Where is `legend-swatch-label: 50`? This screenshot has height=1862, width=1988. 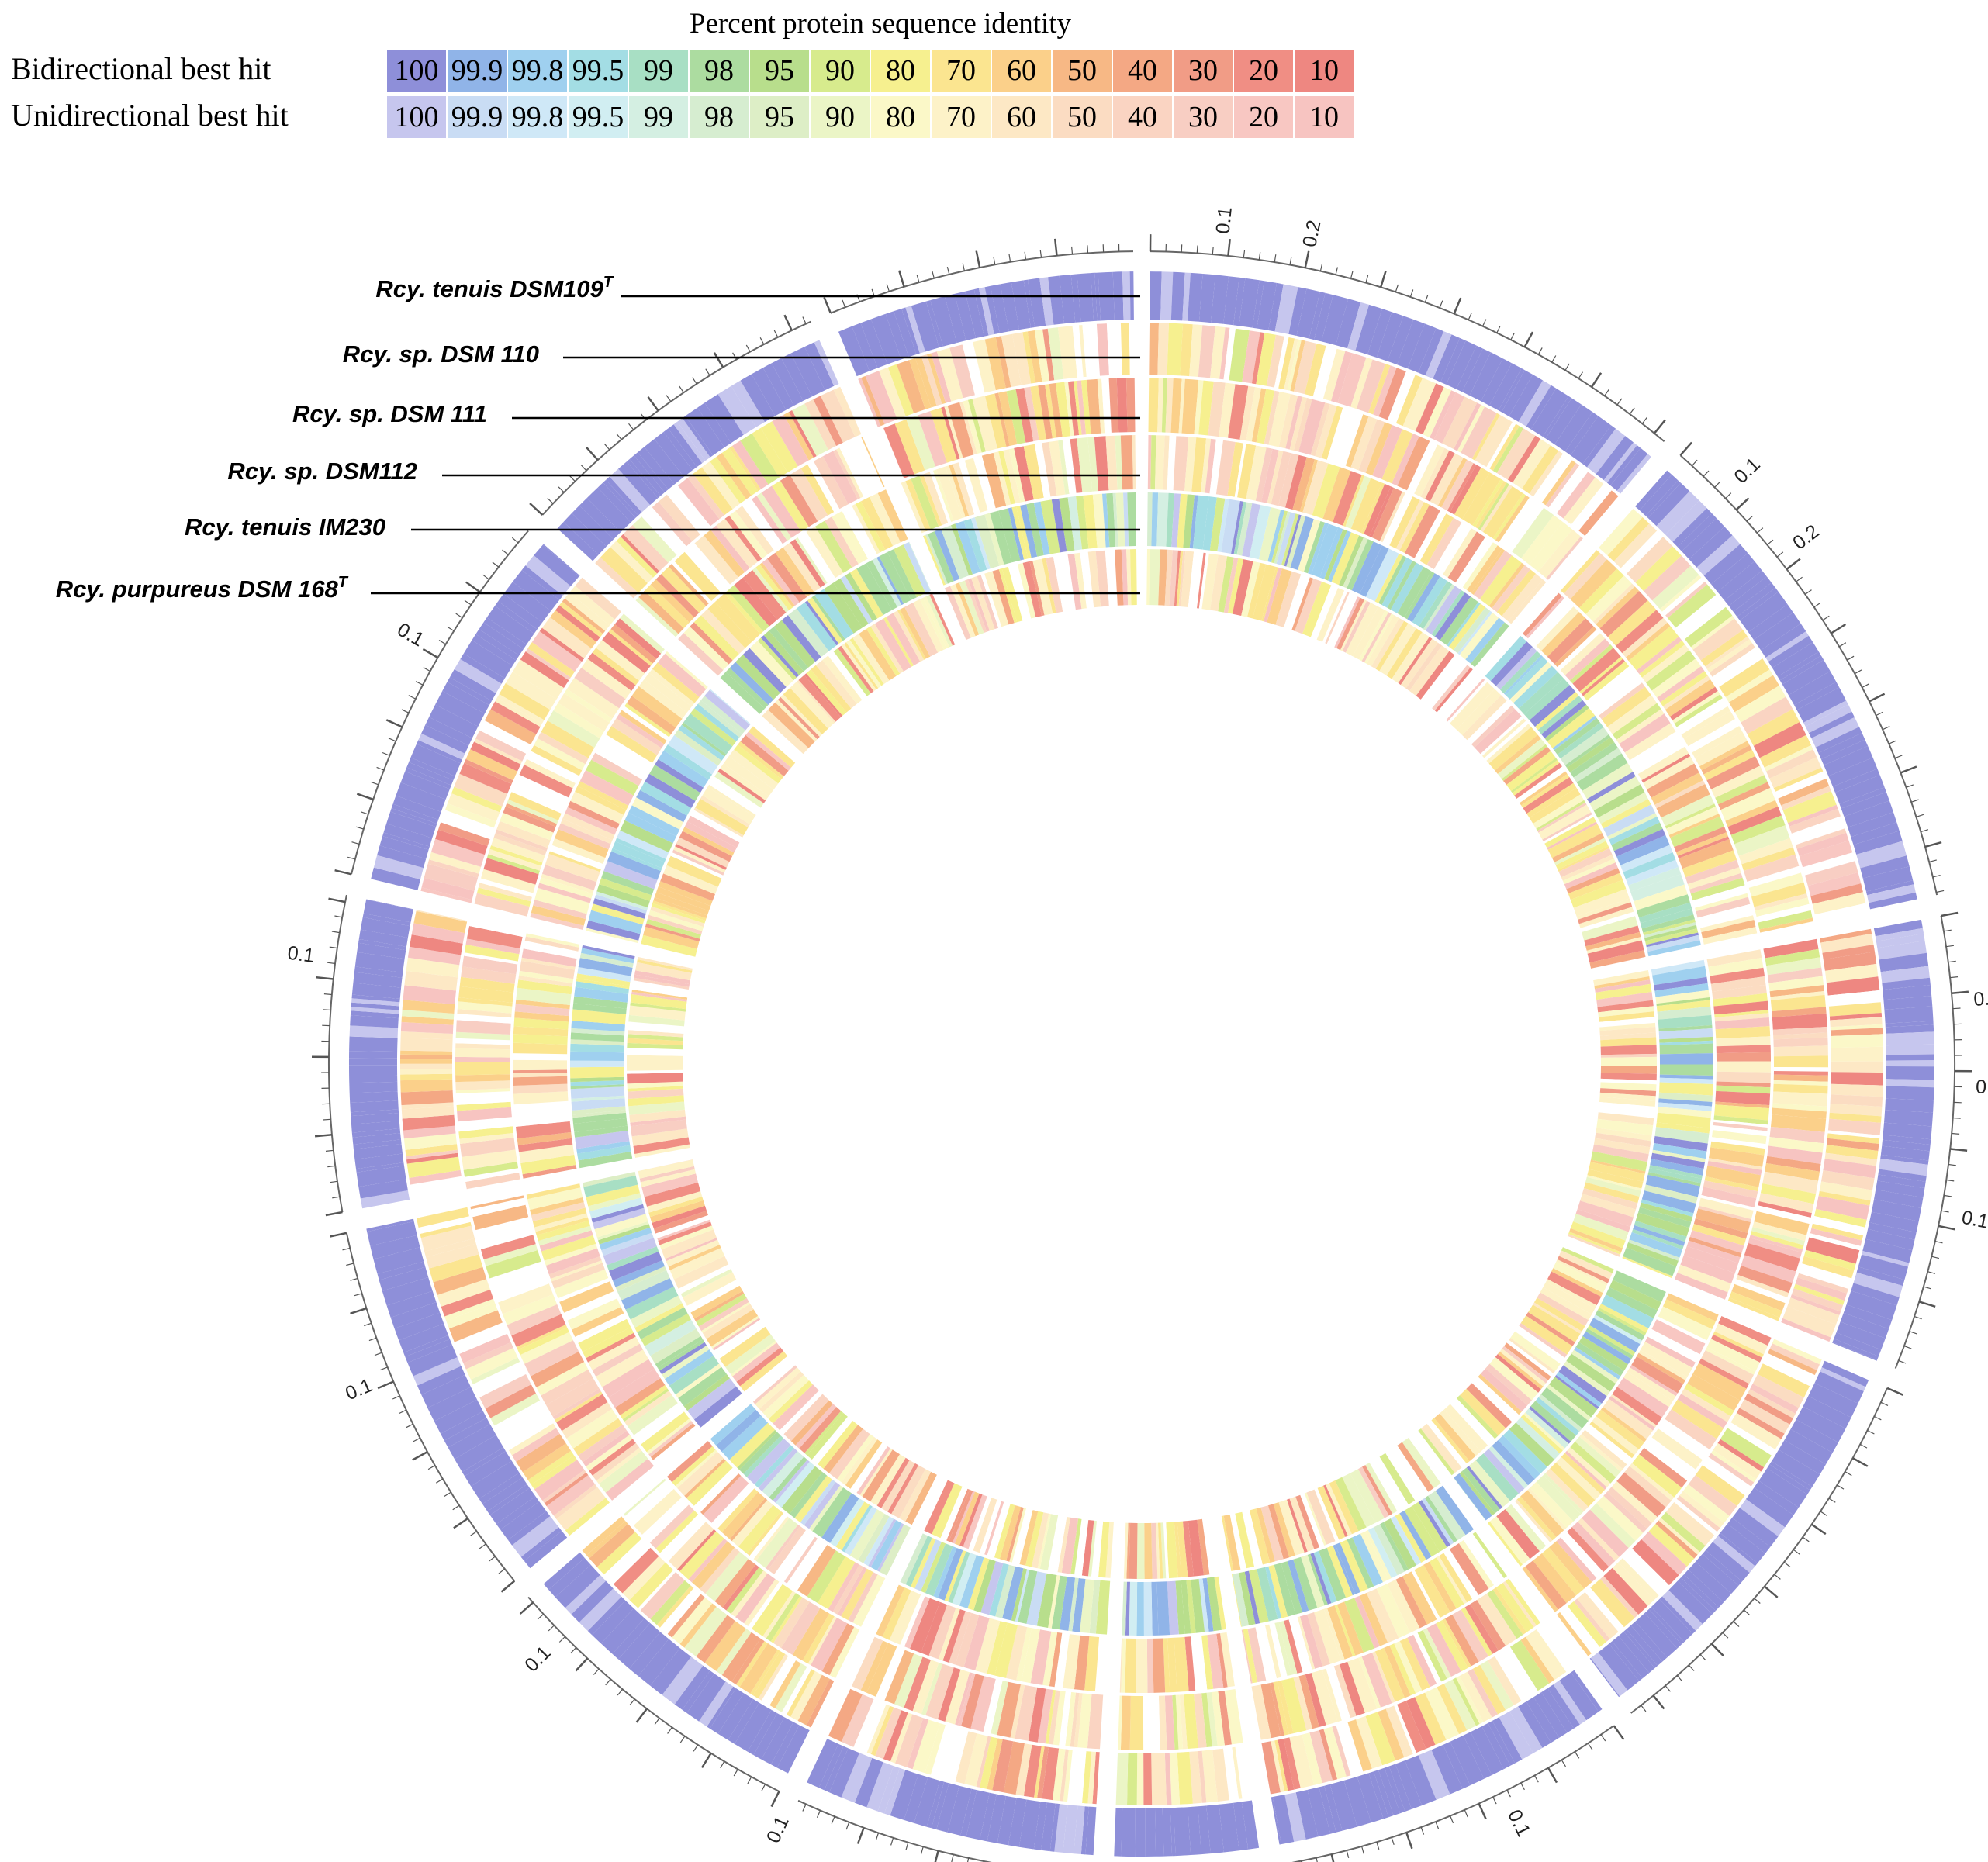 legend-swatch-label: 50 is located at coordinates (1082, 117).